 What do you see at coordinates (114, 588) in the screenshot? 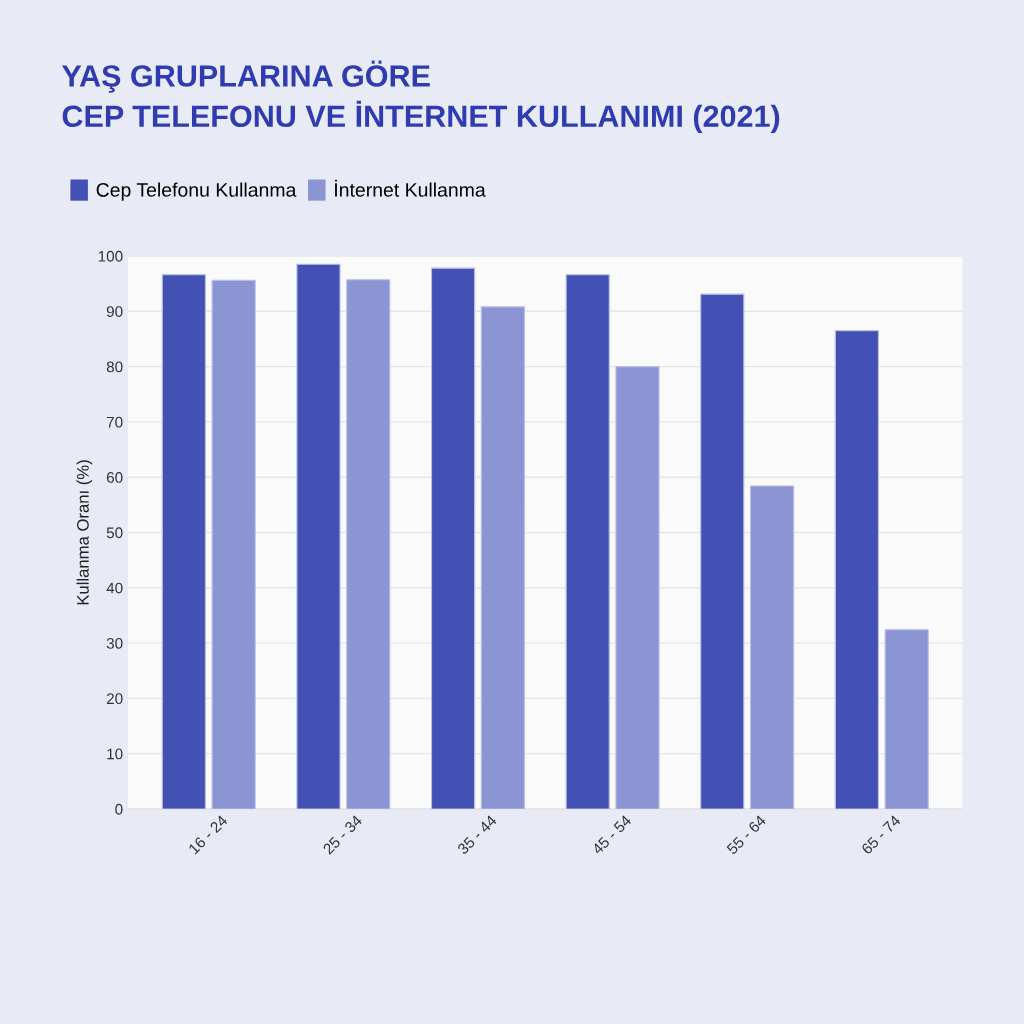
I see `y-tick-label: 40` at bounding box center [114, 588].